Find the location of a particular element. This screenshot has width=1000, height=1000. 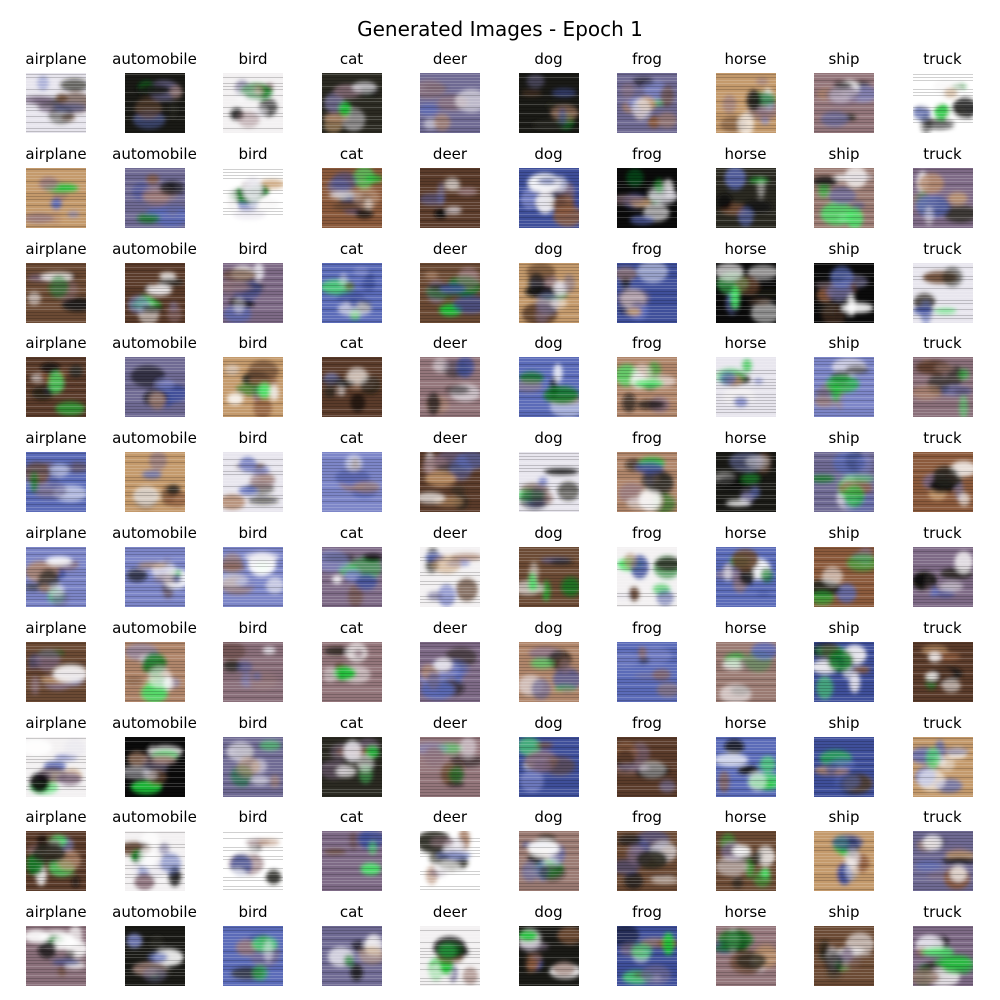

class-label: frog is located at coordinates (647, 817).